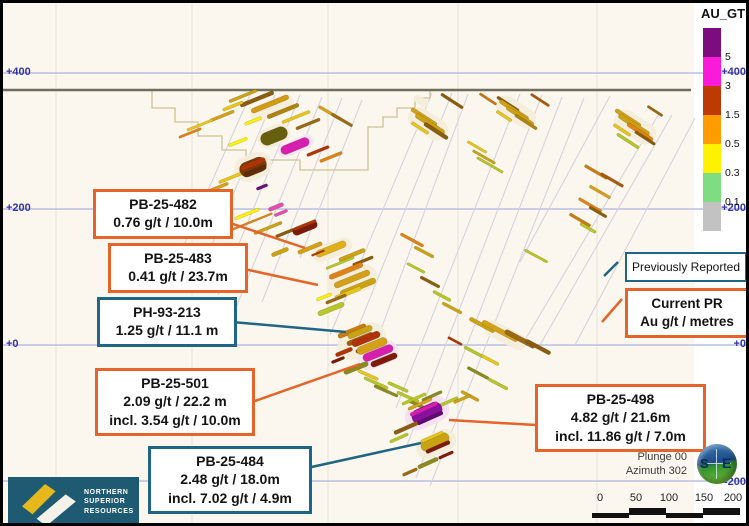  What do you see at coordinates (733, 208) in the screenshot?
I see `elevation-label-right: +200` at bounding box center [733, 208].